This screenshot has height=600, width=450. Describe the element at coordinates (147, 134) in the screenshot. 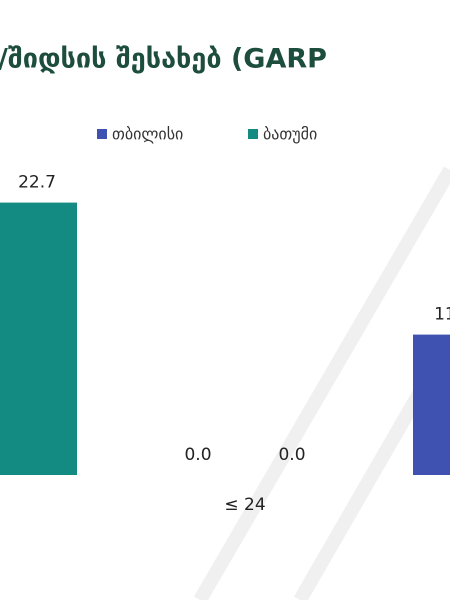

I see `legend-label: თბილისი` at that location.